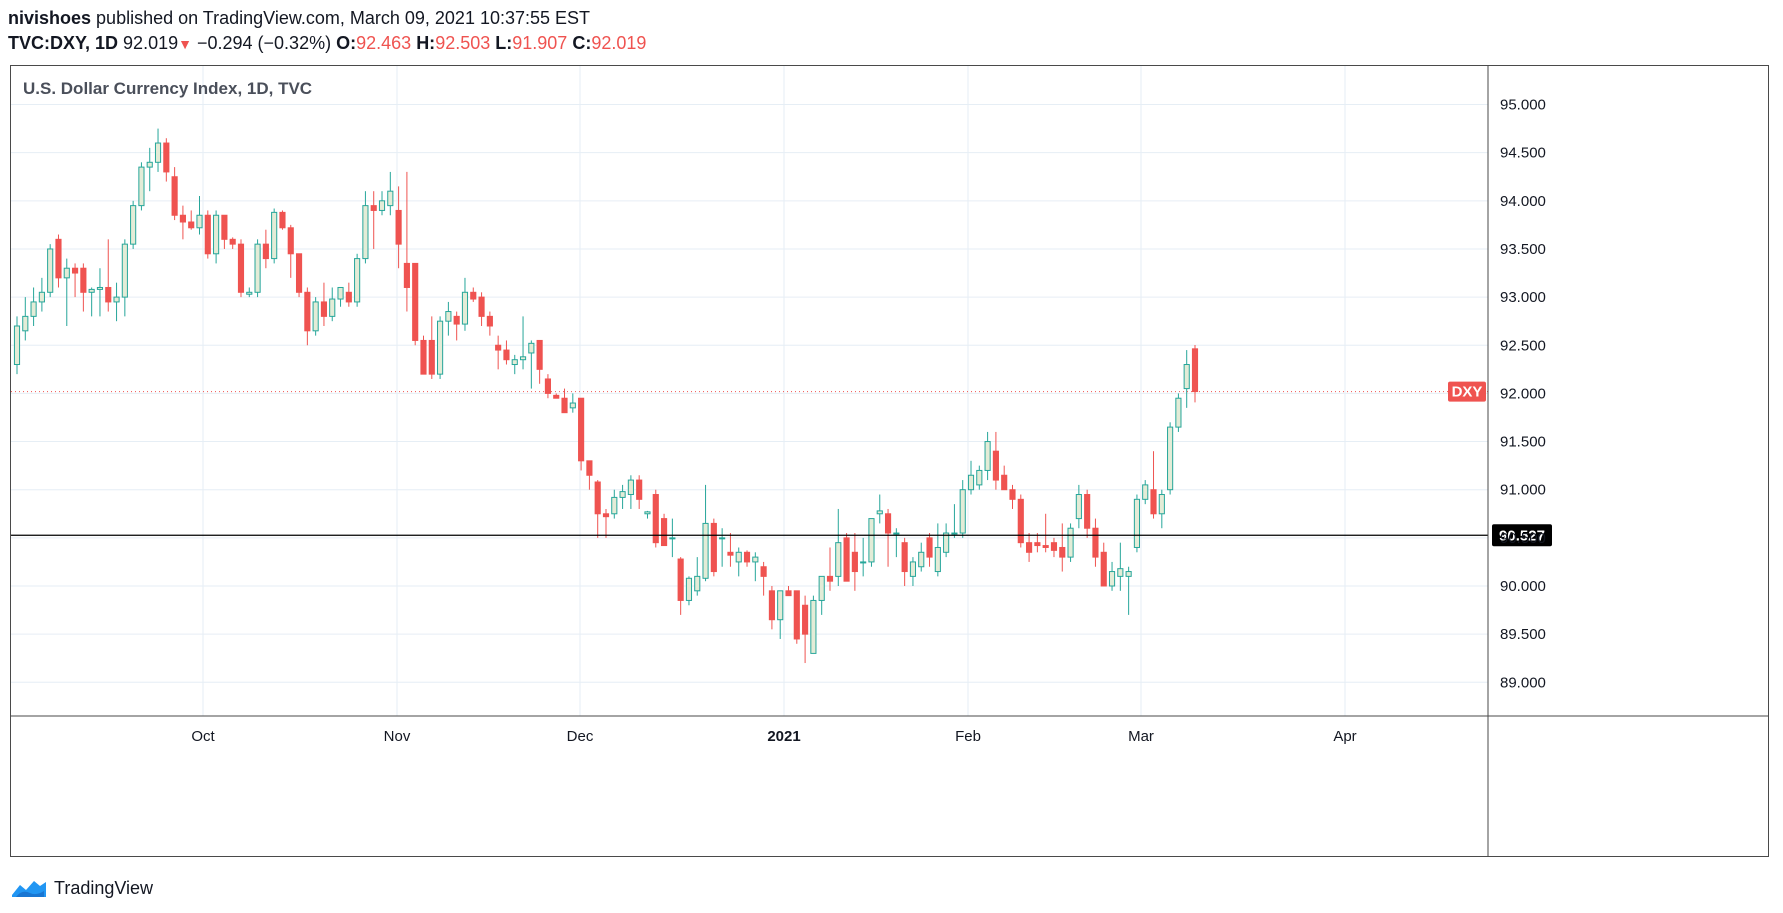  What do you see at coordinates (1523, 201) in the screenshot?
I see `y-tick-label: 94.000` at bounding box center [1523, 201].